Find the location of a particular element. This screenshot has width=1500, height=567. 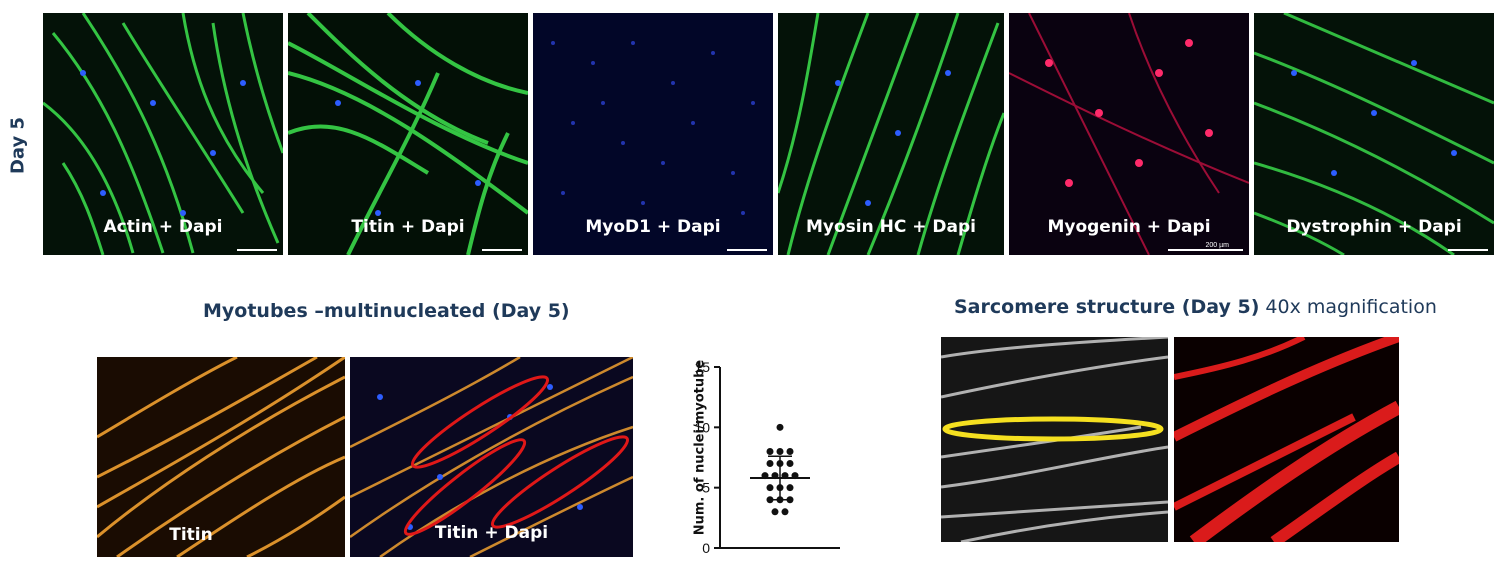

sarcomere-highlight is located at coordinates (1053, 429).